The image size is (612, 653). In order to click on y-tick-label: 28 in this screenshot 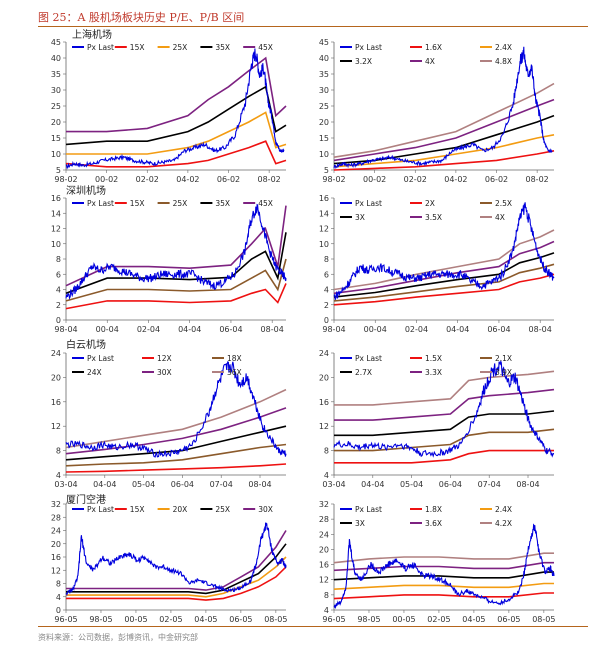, I will do `click(56, 517)`.